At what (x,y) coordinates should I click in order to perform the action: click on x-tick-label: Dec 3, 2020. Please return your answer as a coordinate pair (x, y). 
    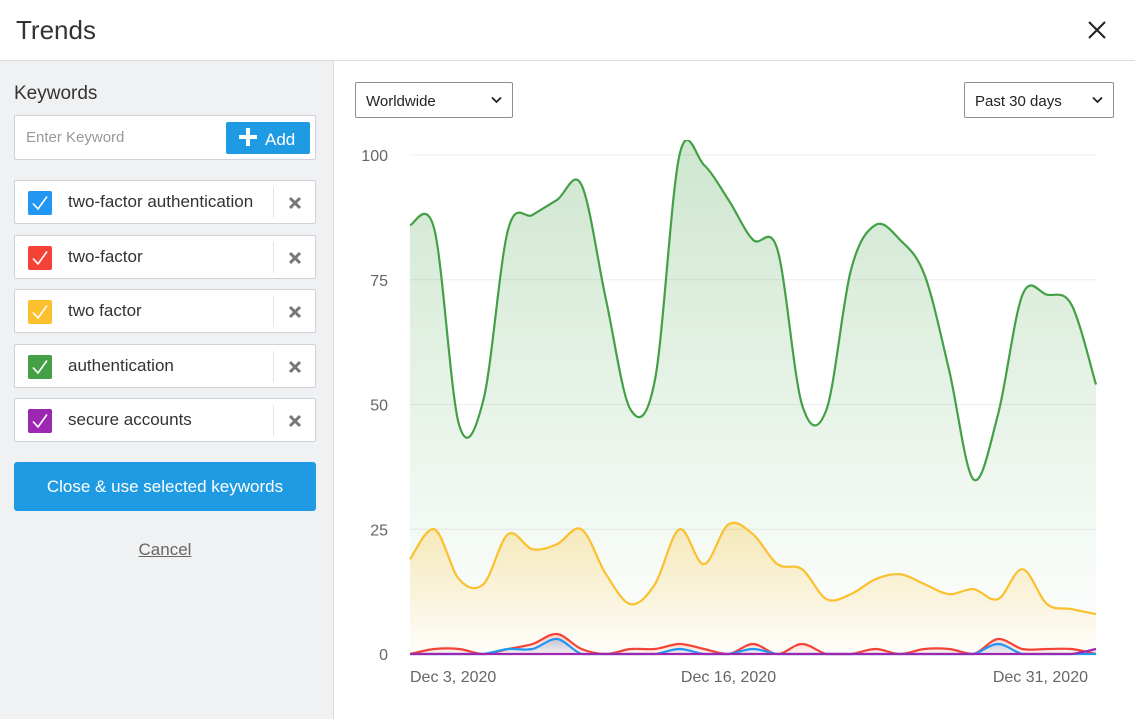
    Looking at the image, I should click on (453, 677).